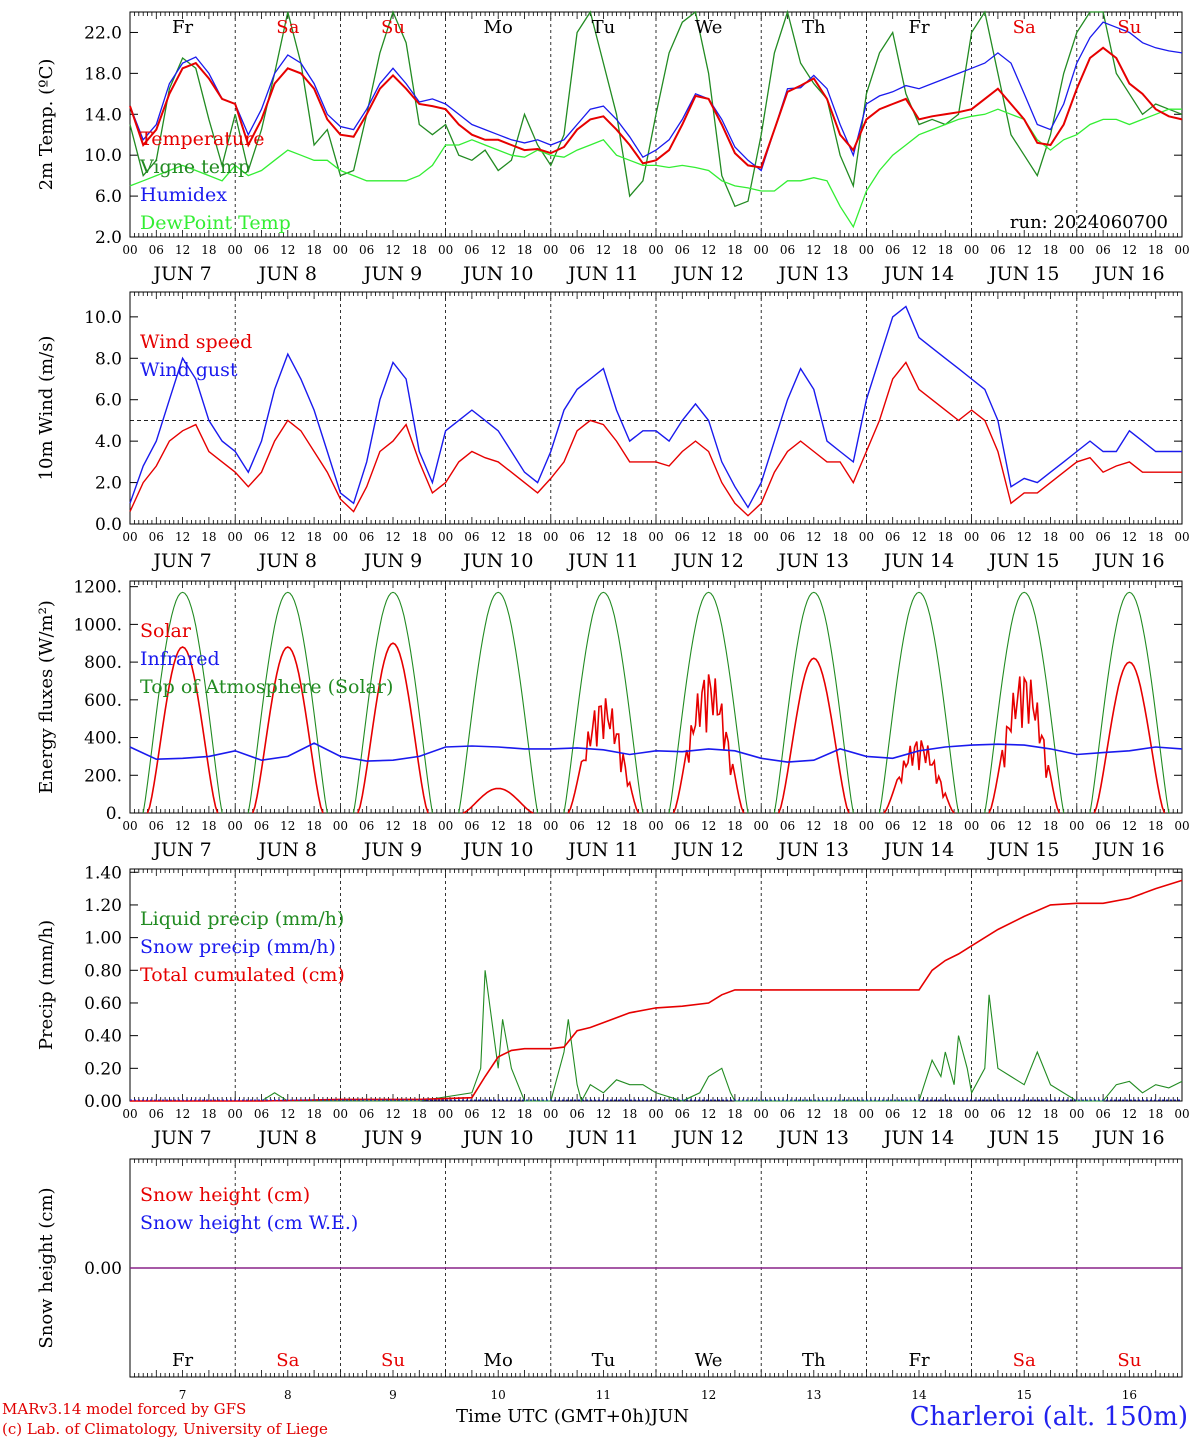 The height and width of the screenshot is (1444, 1194). I want to click on legend-humidex: Humidex, so click(183, 195).